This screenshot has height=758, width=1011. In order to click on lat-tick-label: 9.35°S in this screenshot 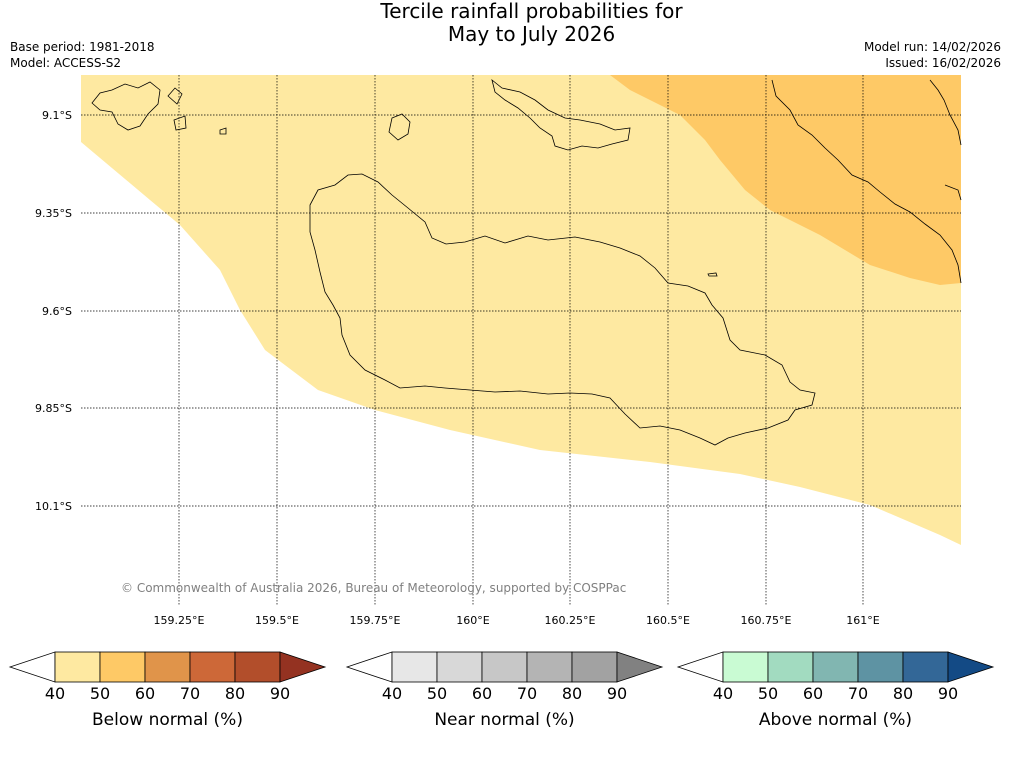, I will do `click(53, 213)`.